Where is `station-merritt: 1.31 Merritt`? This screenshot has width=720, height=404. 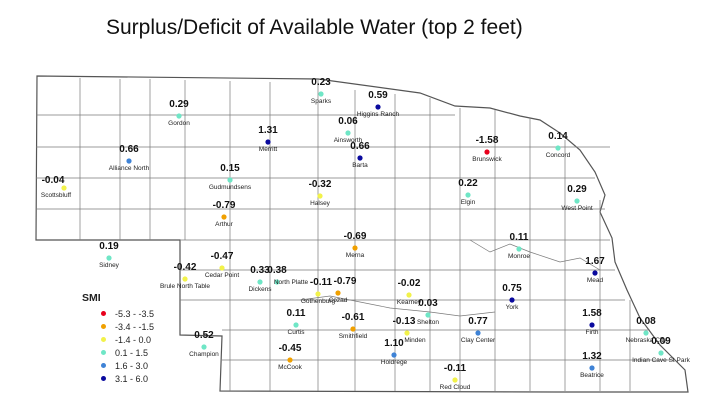
station-merritt: 1.31 Merritt is located at coordinates (268, 139).